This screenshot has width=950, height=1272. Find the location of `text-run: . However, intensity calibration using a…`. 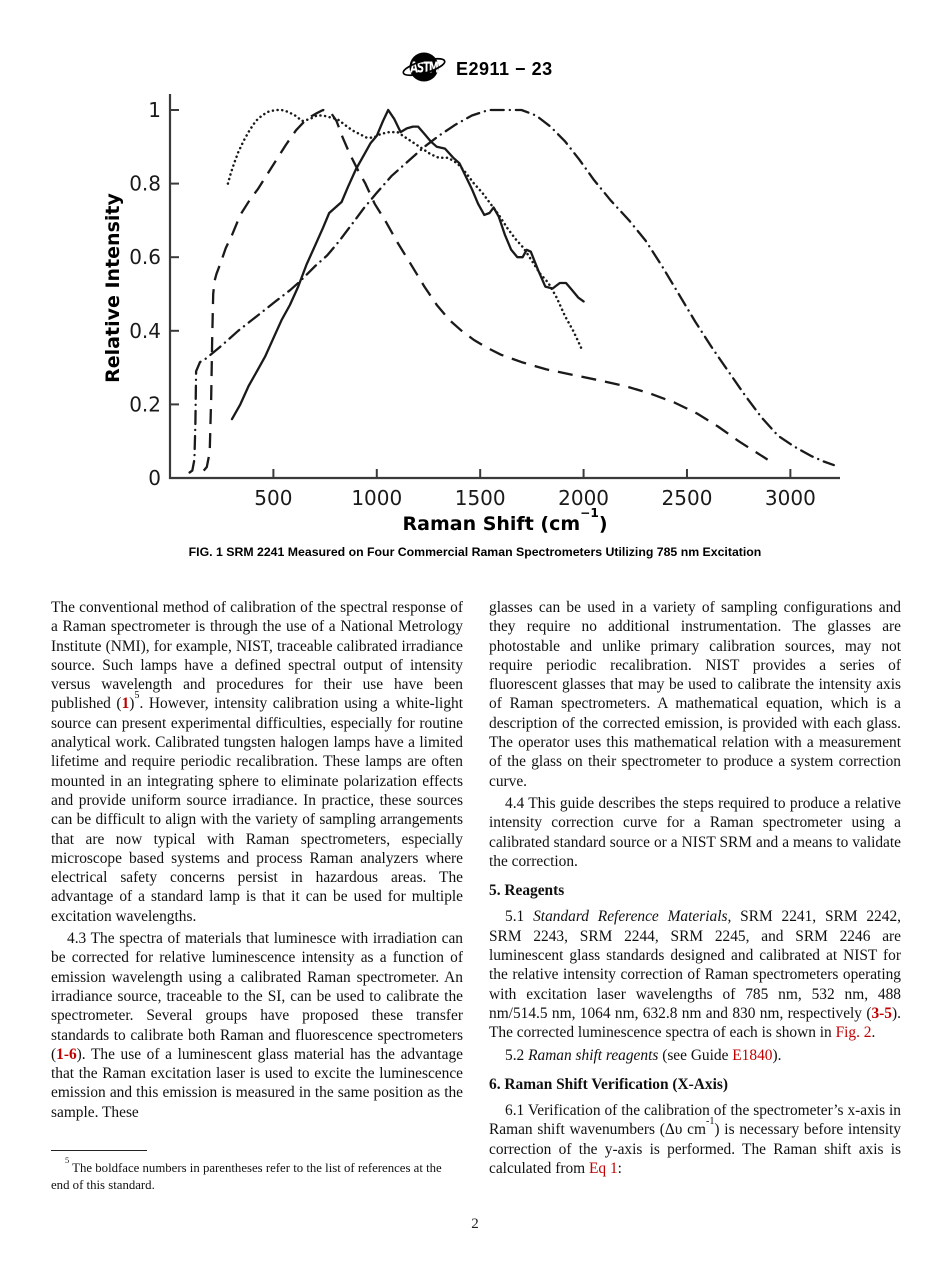

text-run: . However, intensity calibration using a… is located at coordinates (257, 810).